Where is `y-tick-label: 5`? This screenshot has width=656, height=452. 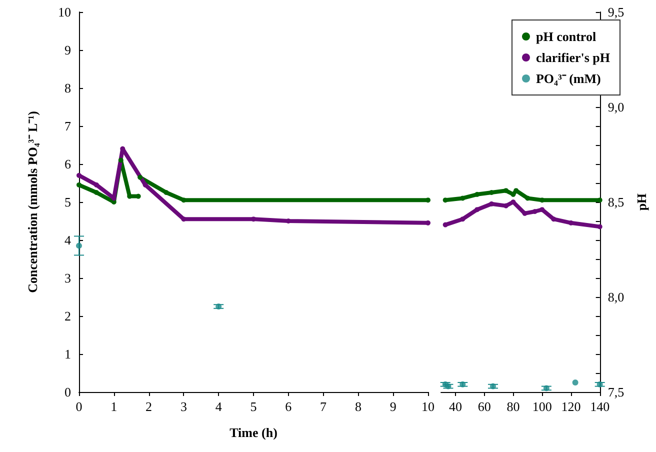 y-tick-label: 5 is located at coordinates (67, 202).